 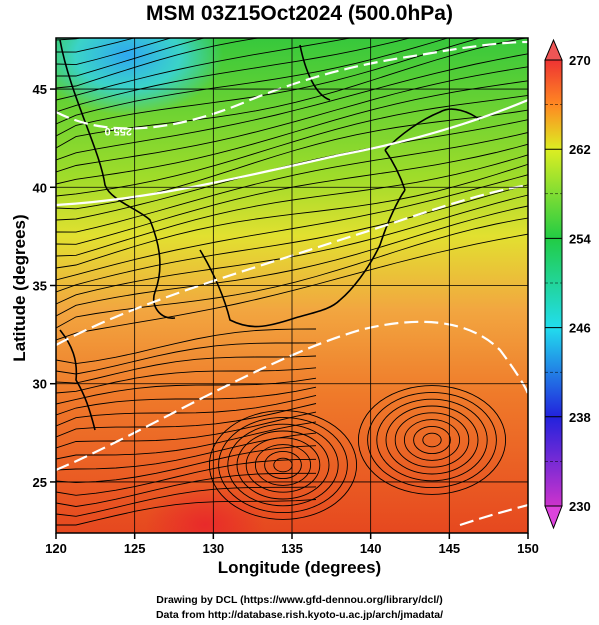 What do you see at coordinates (40, 286) in the screenshot?
I see `y-tick-label: 35` at bounding box center [40, 286].